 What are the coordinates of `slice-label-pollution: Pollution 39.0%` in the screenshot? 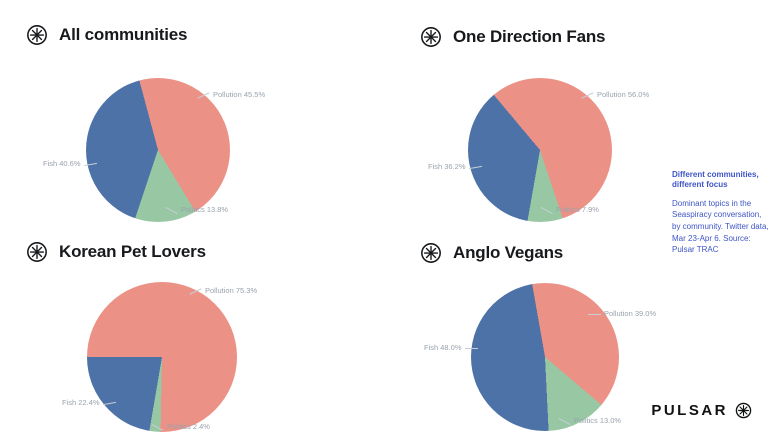 It's located at (630, 313).